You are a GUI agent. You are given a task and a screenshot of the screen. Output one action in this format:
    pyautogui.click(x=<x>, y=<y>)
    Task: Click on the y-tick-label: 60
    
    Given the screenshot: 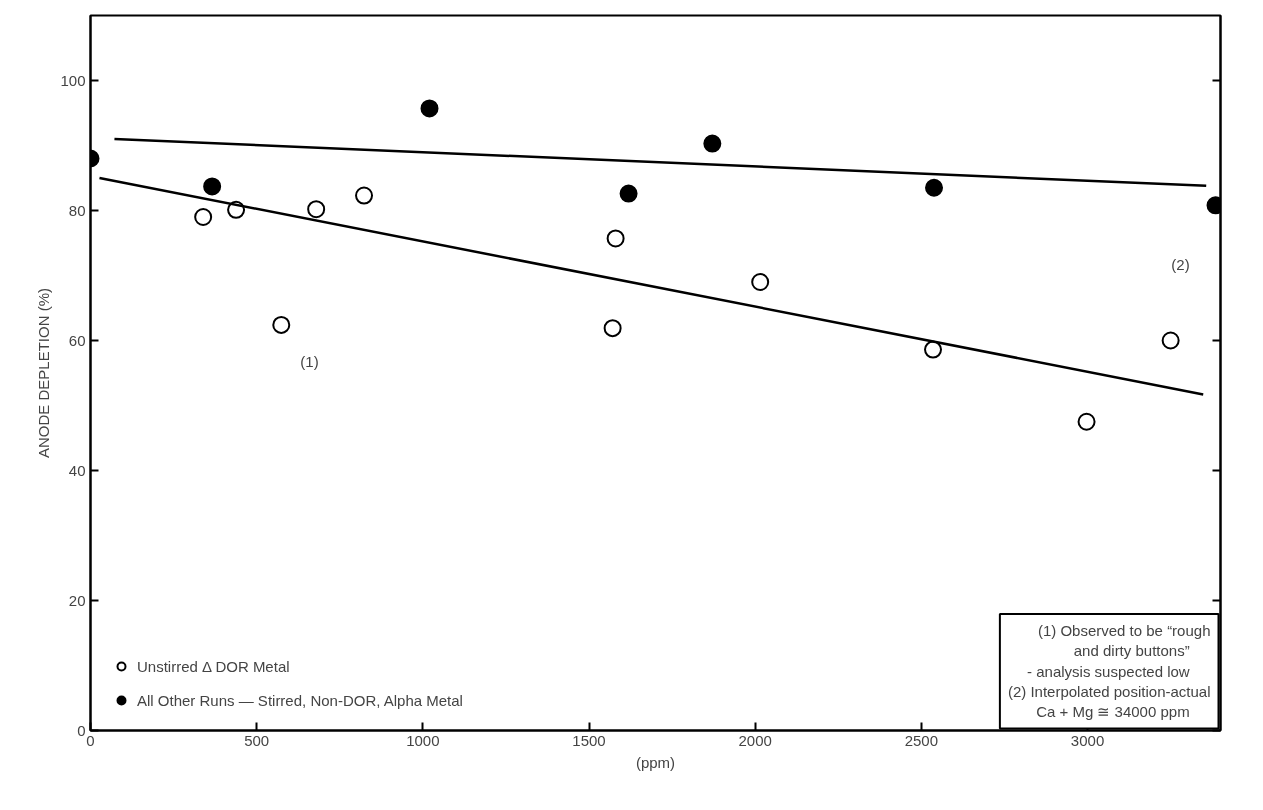 What is the action you would take?
    pyautogui.click(x=77, y=340)
    